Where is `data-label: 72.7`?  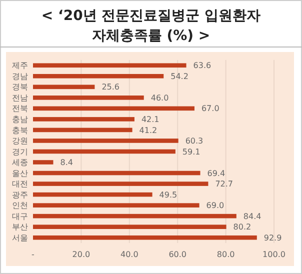
data-label: 72.7 is located at coordinates (224, 184).